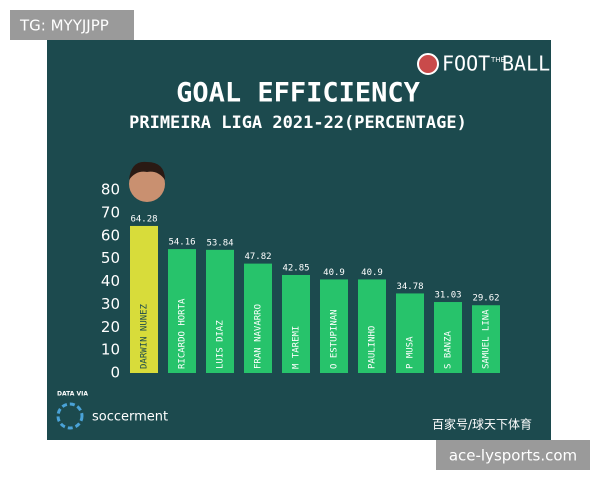  What do you see at coordinates (259, 336) in the screenshot?
I see `x-tick-label: FRAN NAVARRO` at bounding box center [259, 336].